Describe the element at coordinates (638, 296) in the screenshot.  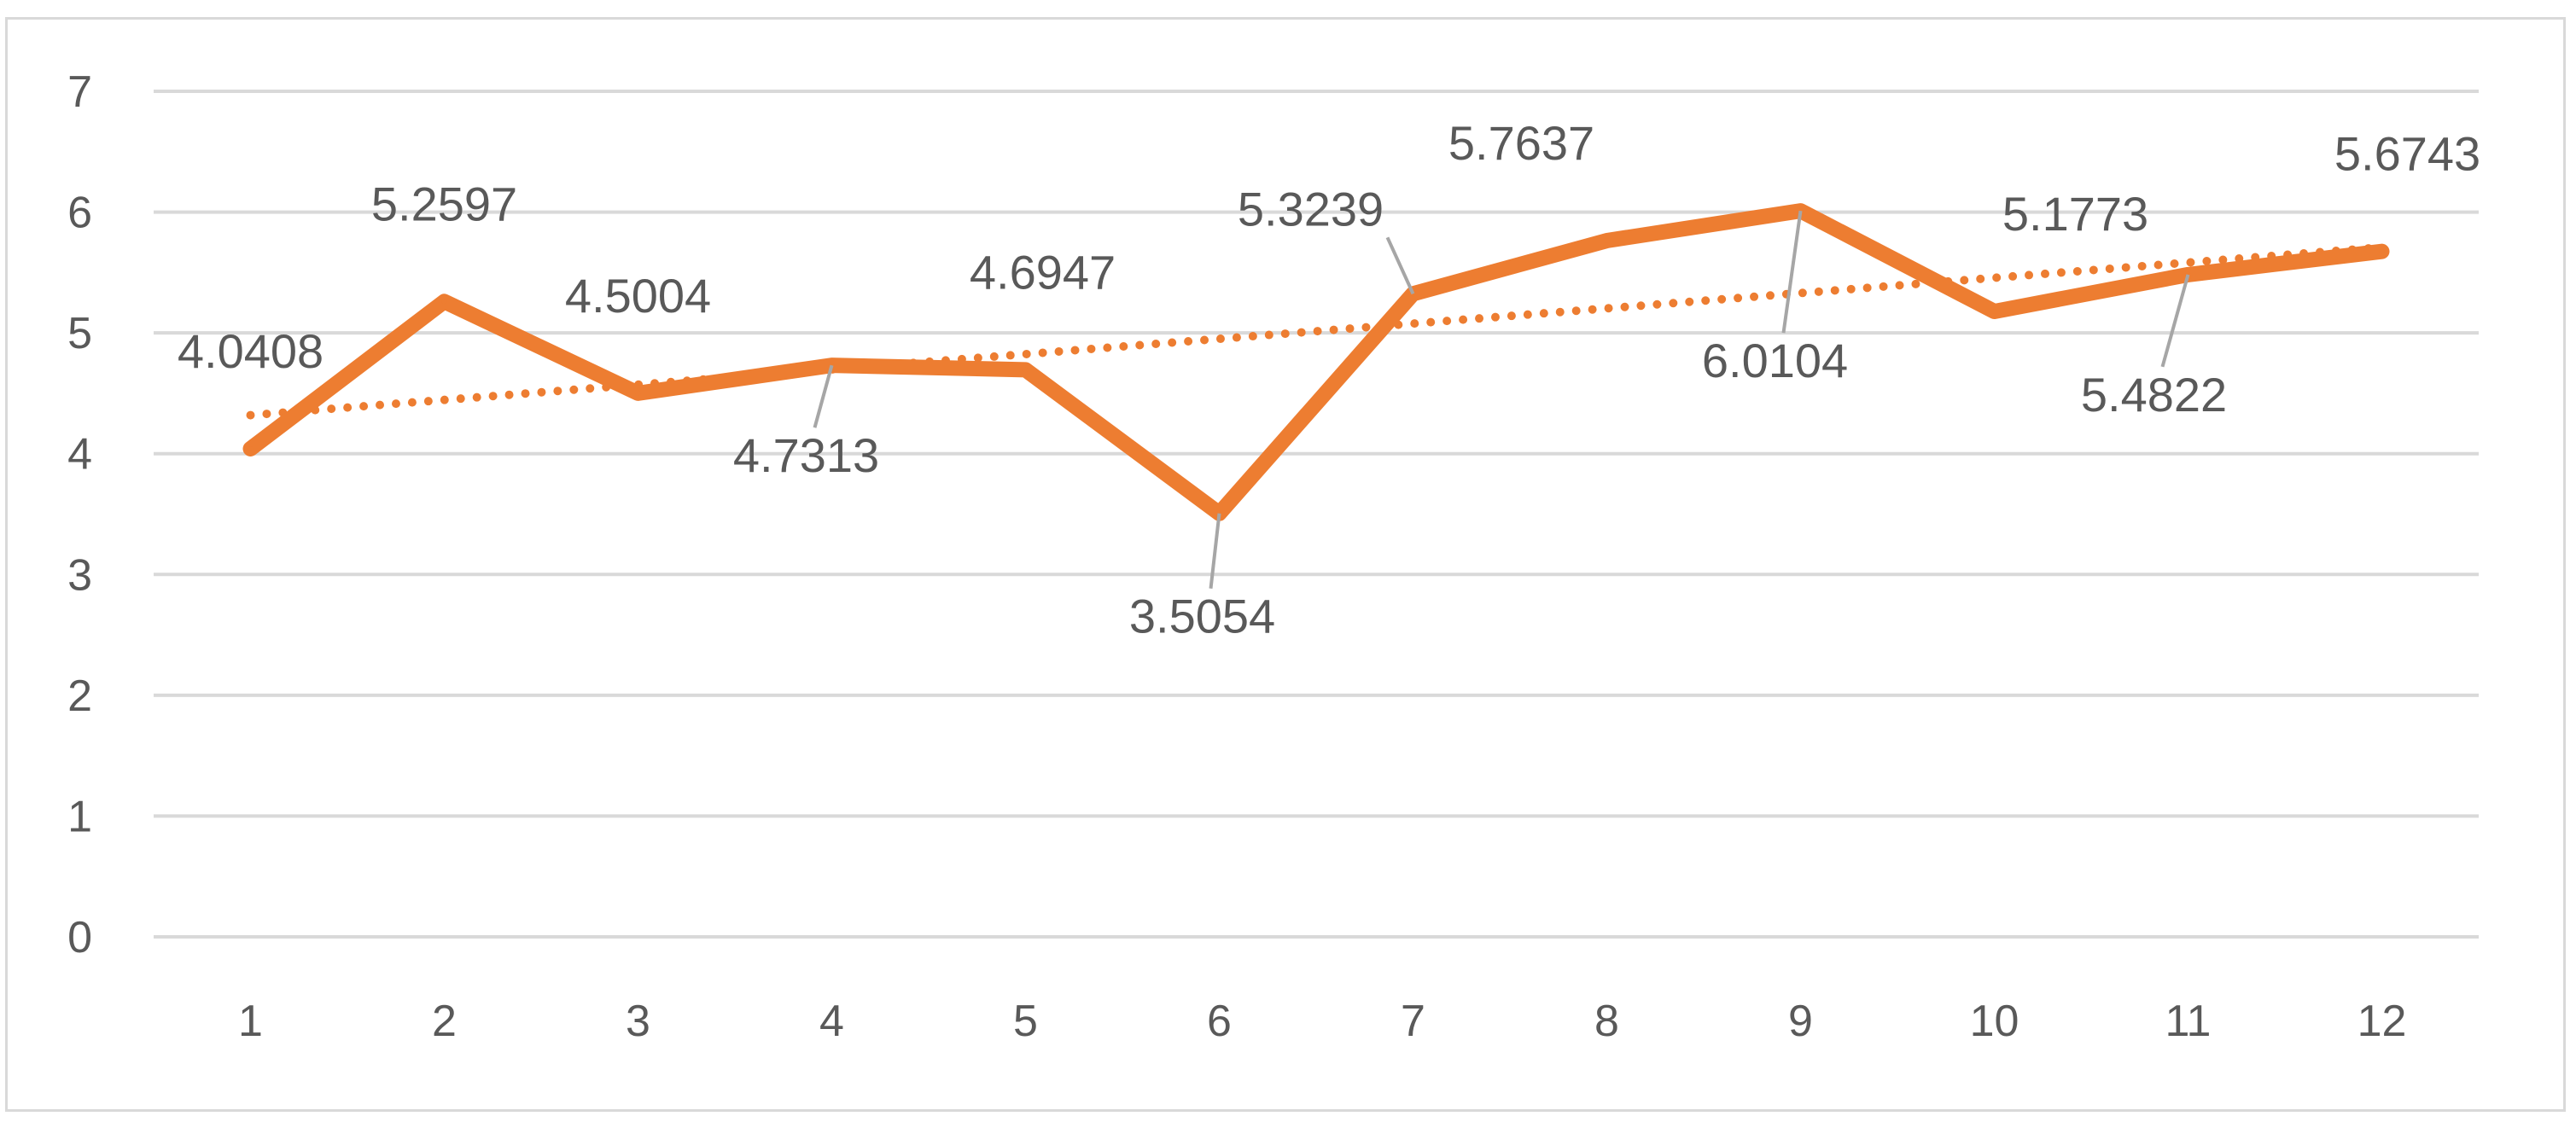
I see `data-label: 4.5004` at that location.